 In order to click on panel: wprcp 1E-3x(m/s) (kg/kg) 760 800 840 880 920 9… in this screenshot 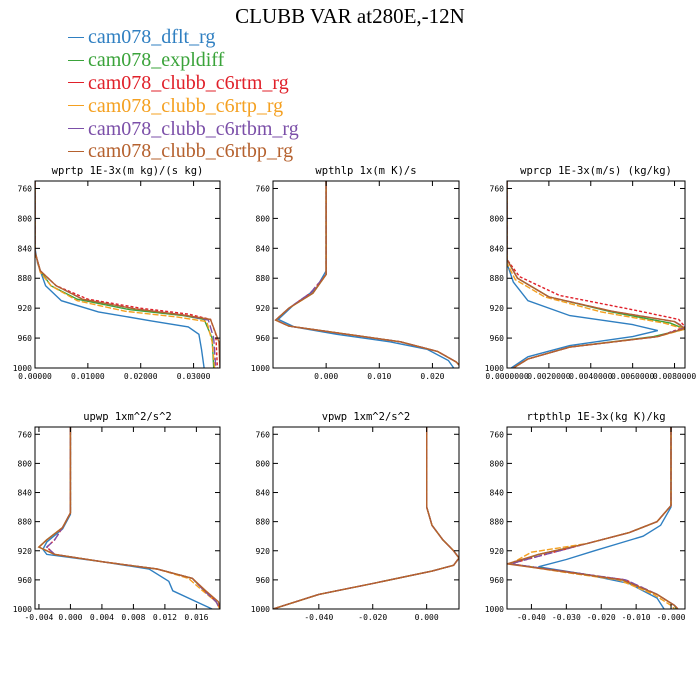, I will do `click(591, 273)`.